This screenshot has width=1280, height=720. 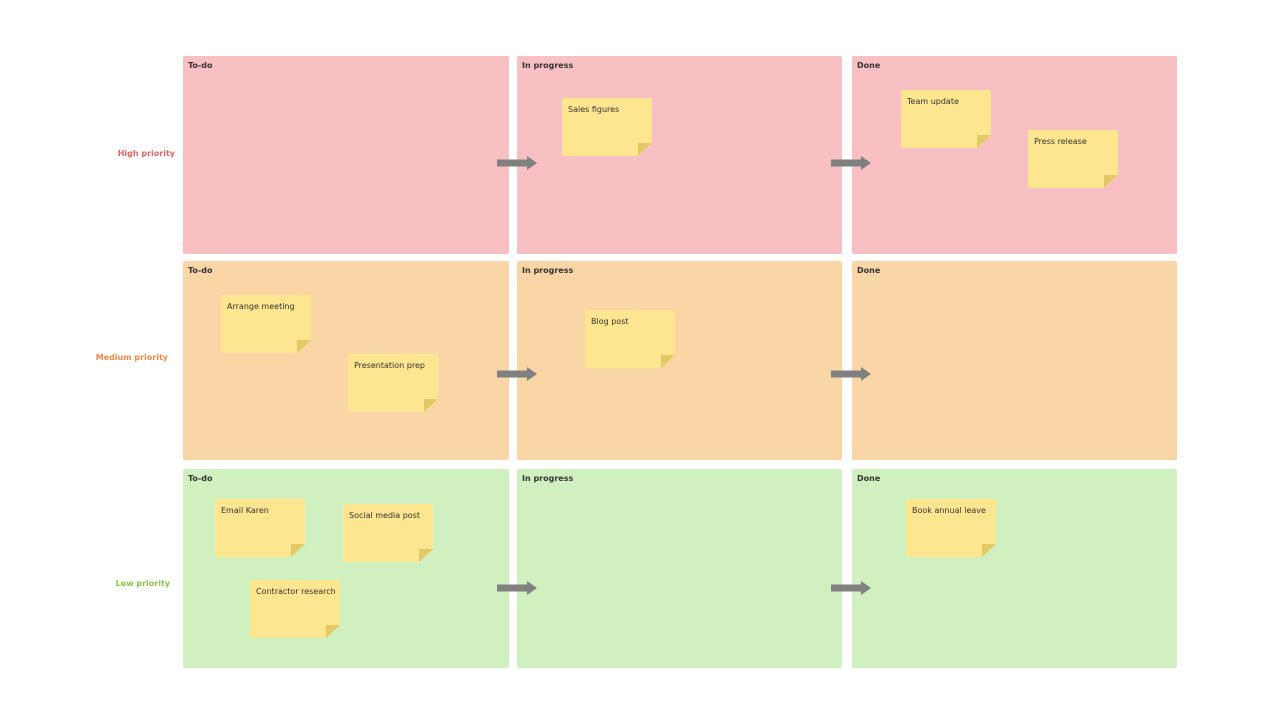 I want to click on note-text: Sales figures, so click(x=594, y=109).